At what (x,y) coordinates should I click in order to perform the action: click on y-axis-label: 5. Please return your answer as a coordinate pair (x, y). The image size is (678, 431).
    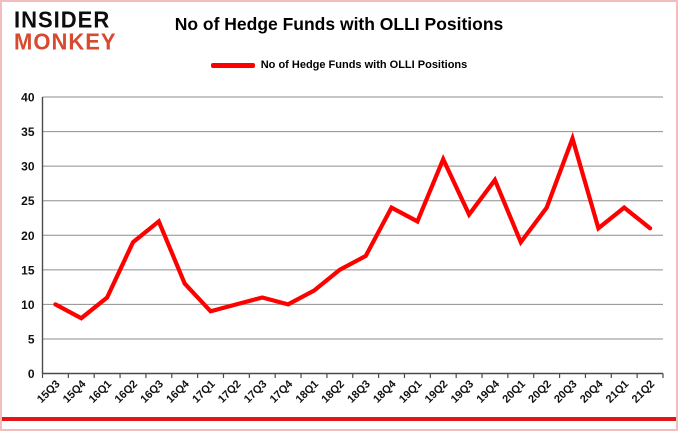
    Looking at the image, I should click on (31, 339).